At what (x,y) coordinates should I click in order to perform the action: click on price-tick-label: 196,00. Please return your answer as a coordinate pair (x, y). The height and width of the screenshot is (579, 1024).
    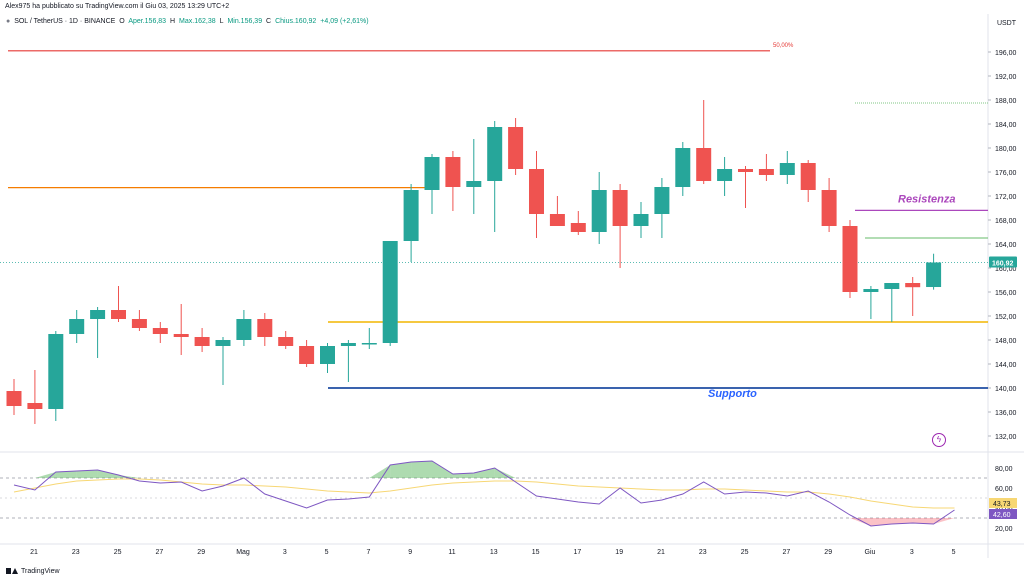
    Looking at the image, I should click on (1006, 53).